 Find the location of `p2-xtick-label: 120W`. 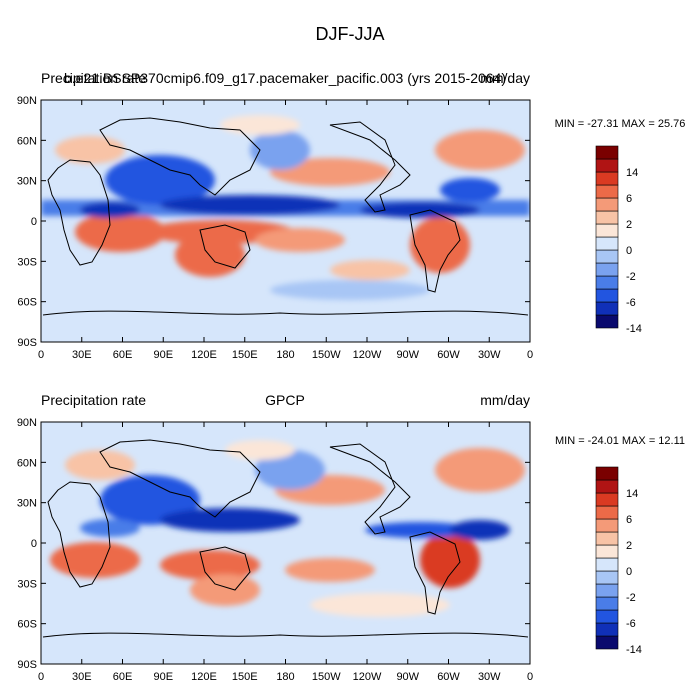

p2-xtick-label: 120W is located at coordinates (367, 677).